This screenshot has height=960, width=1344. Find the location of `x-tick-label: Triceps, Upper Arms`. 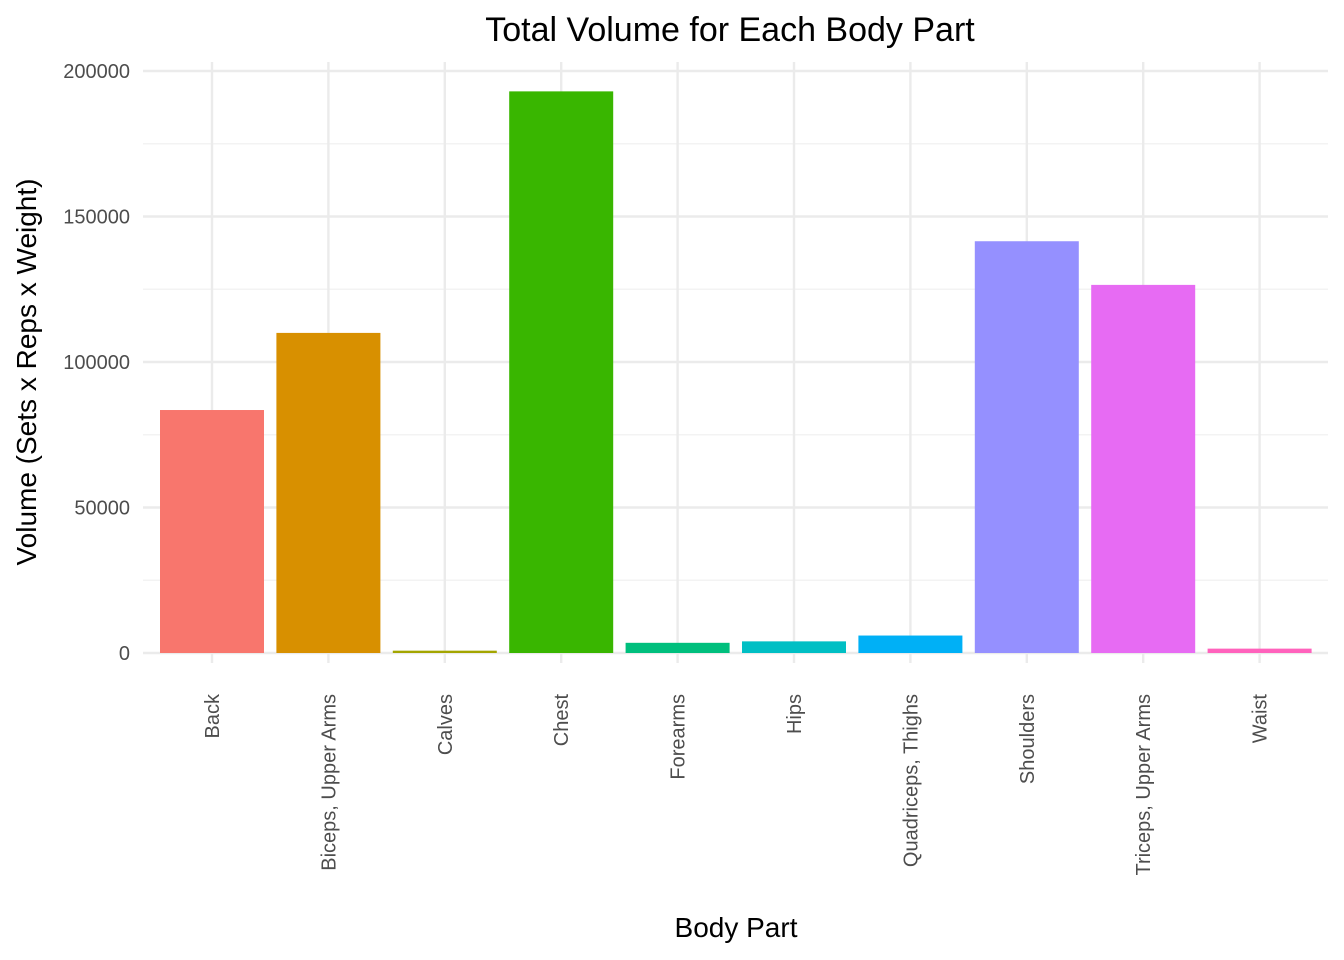

x-tick-label: Triceps, Upper Arms is located at coordinates (1144, 785).